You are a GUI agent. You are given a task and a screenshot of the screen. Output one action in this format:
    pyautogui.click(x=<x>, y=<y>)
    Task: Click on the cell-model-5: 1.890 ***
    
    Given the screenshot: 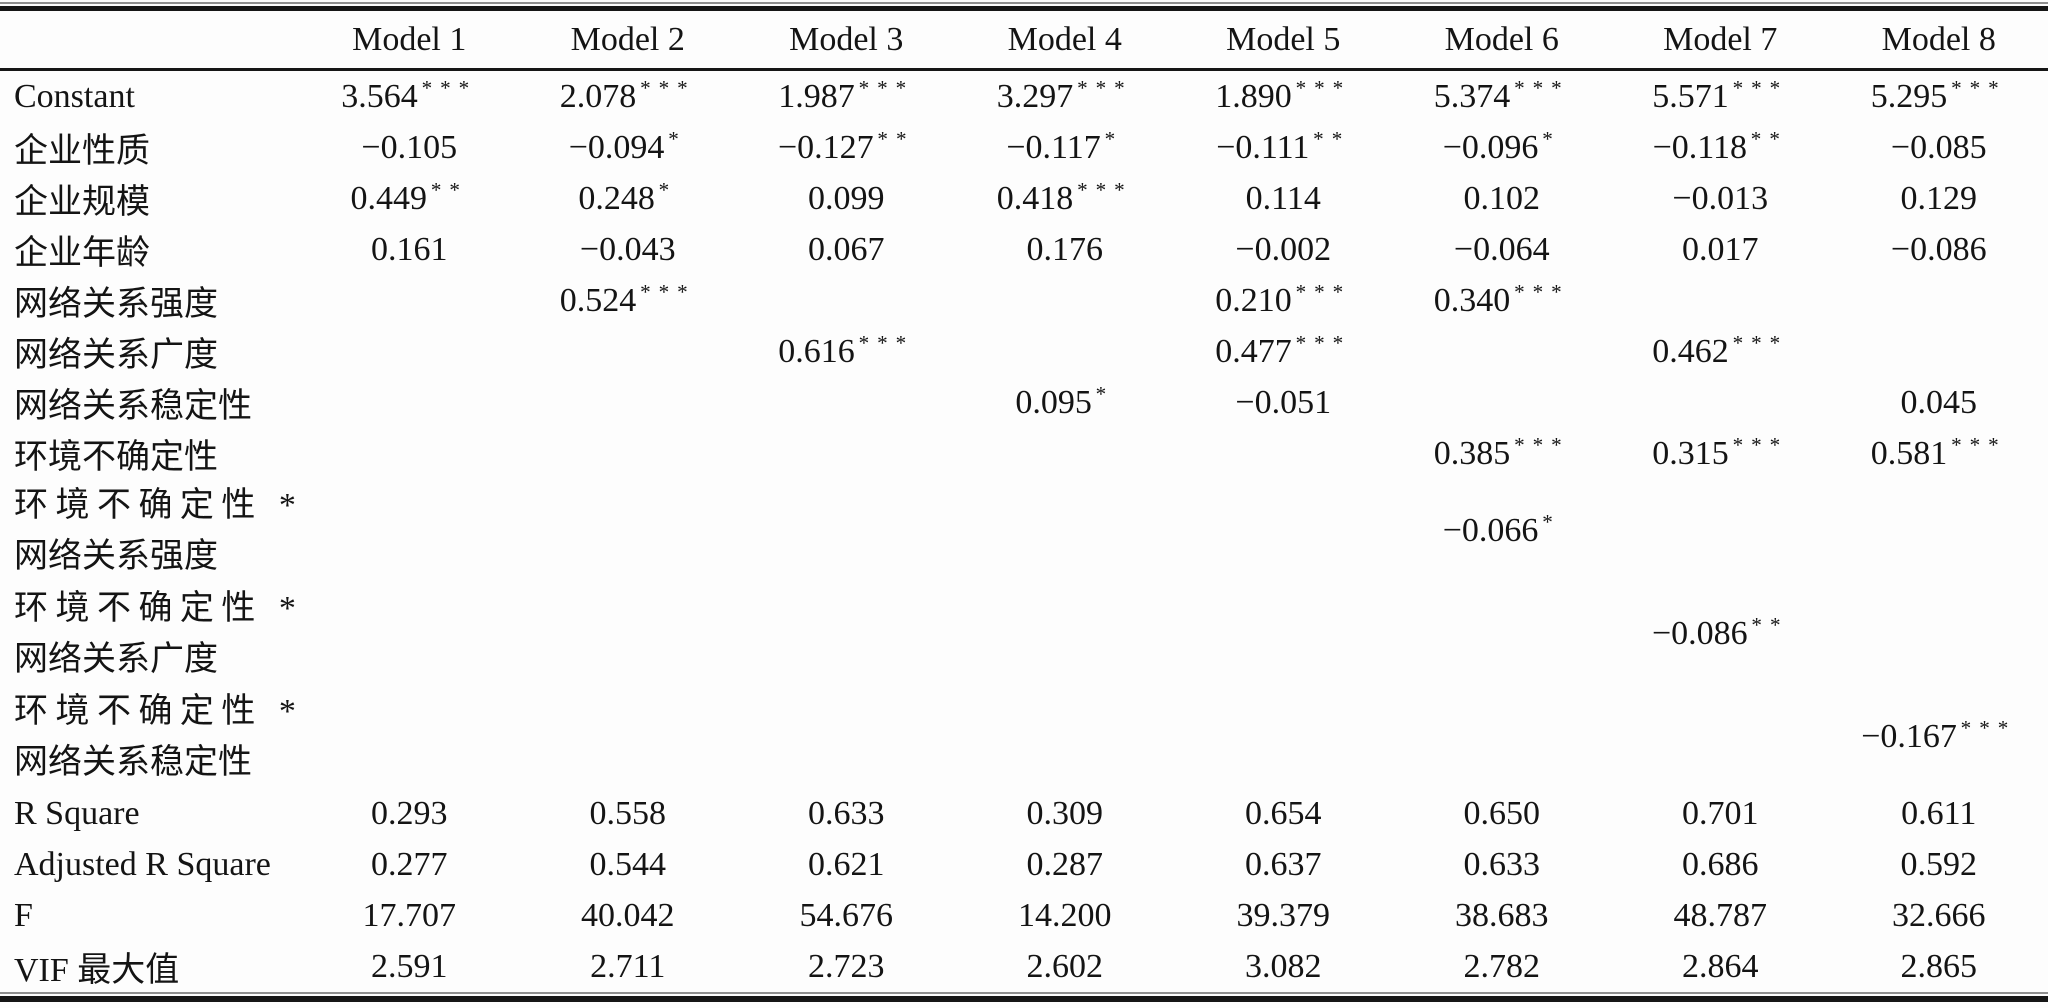 What is the action you would take?
    pyautogui.click(x=1283, y=96)
    